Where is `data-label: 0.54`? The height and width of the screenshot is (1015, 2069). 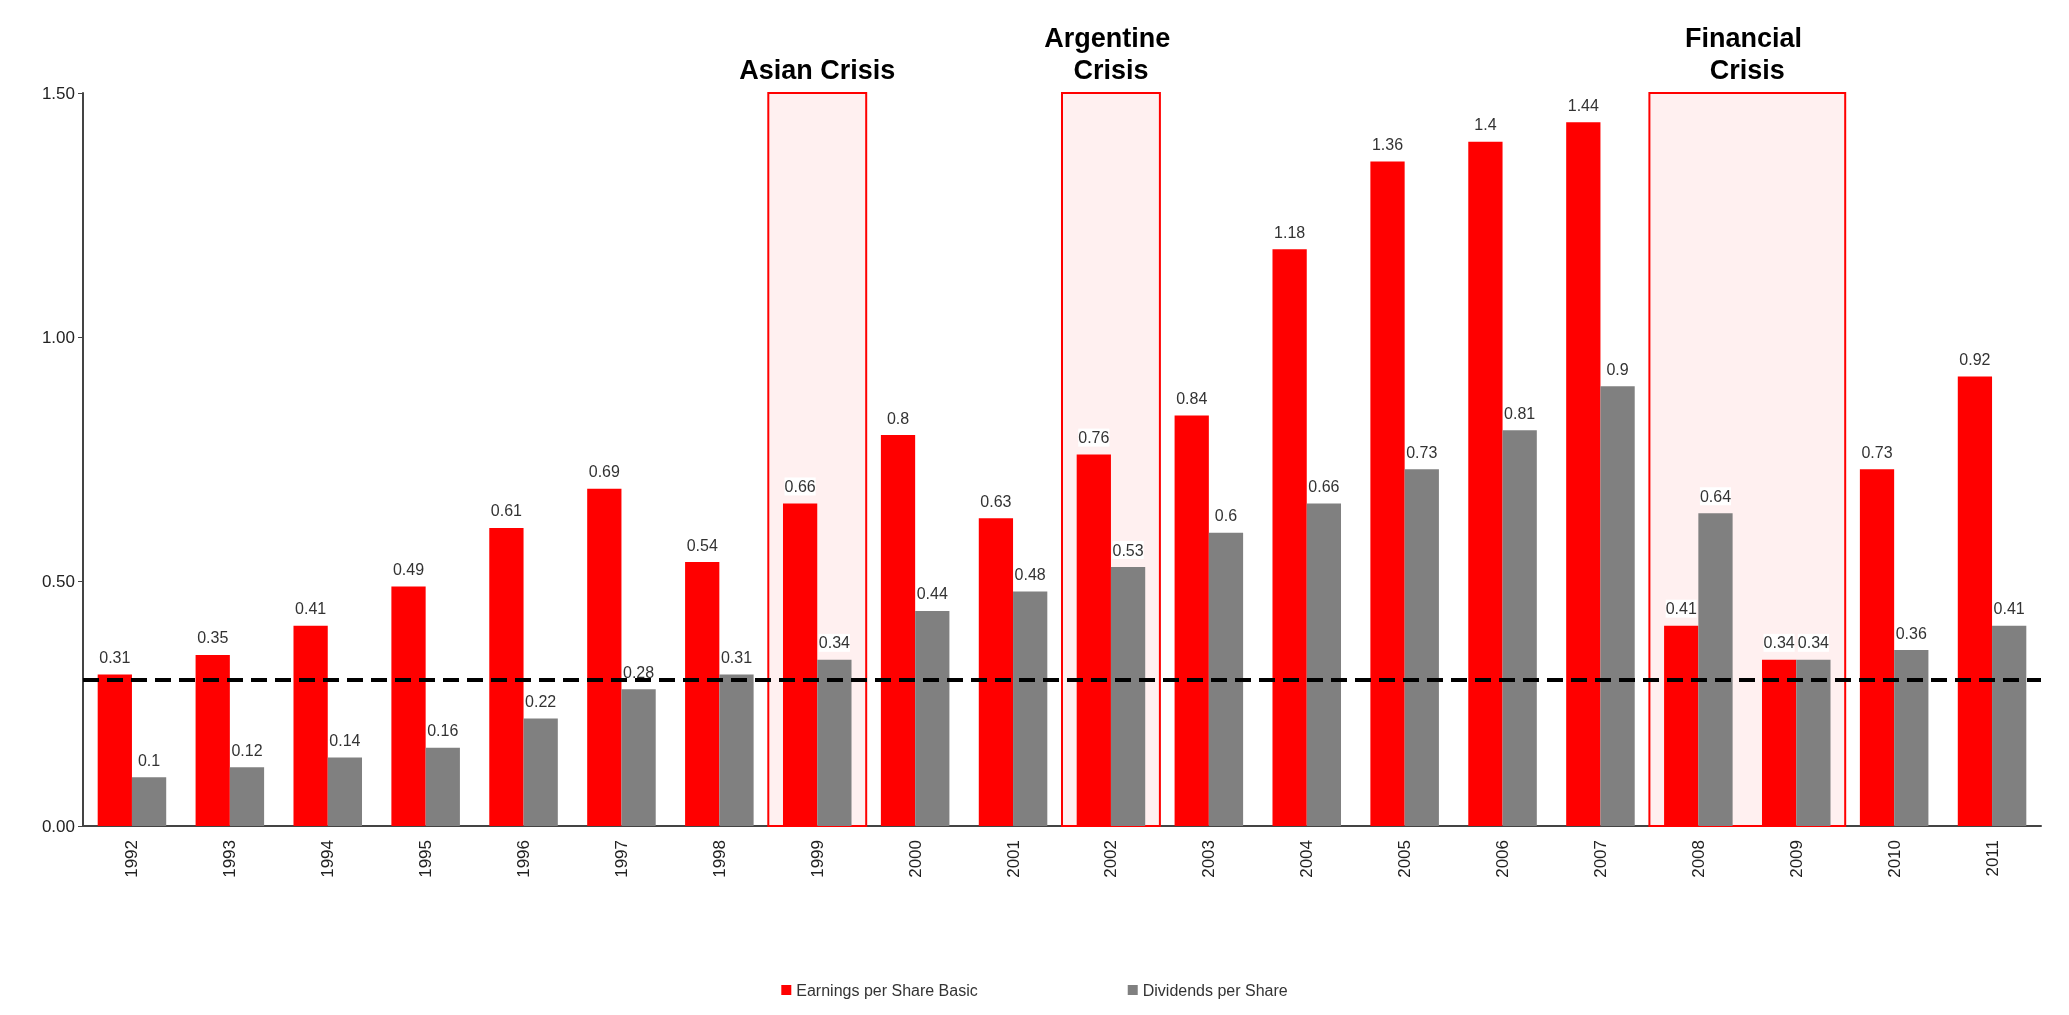
data-label: 0.54 is located at coordinates (702, 545).